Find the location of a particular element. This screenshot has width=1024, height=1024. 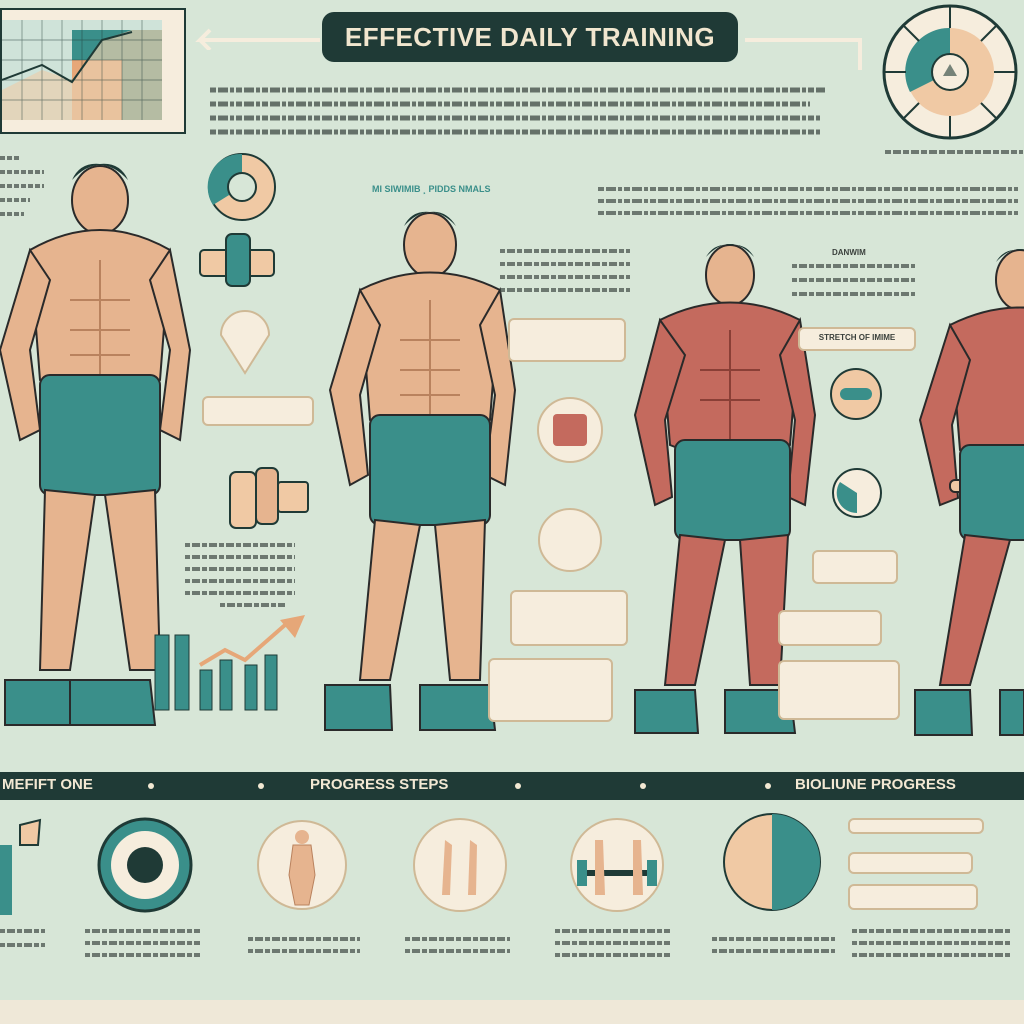

left-side-labels is located at coordinates (22, 186).